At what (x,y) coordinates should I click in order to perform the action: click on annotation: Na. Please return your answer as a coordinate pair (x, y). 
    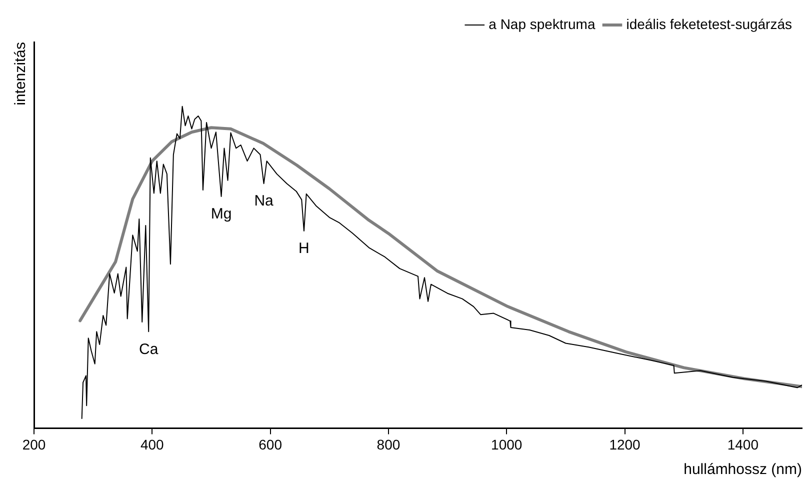
    Looking at the image, I should click on (264, 201).